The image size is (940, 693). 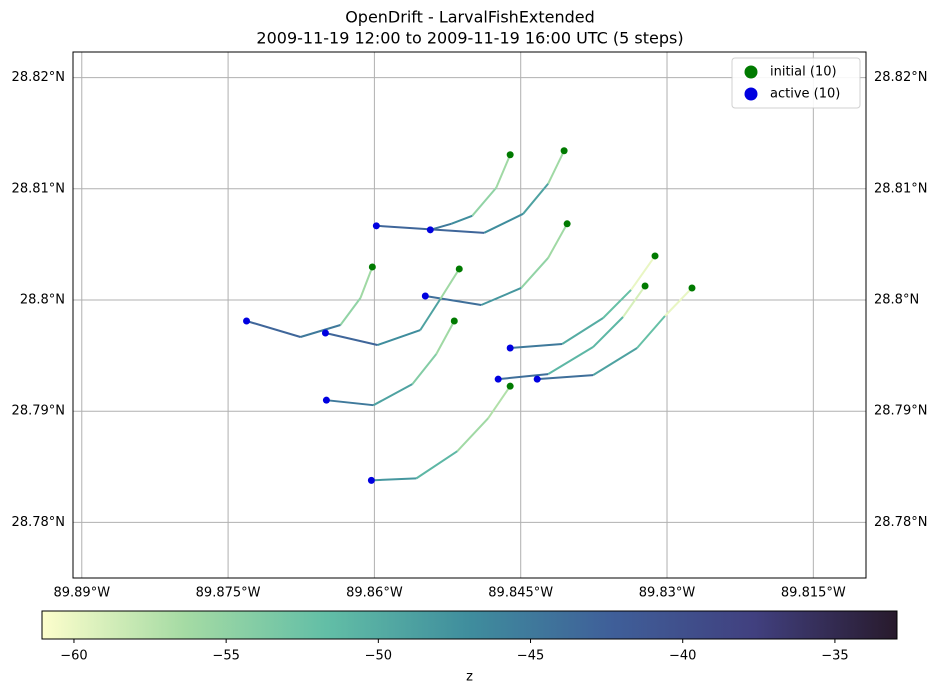 I want to click on x-tick-label: 89.89°W, so click(x=81, y=593).